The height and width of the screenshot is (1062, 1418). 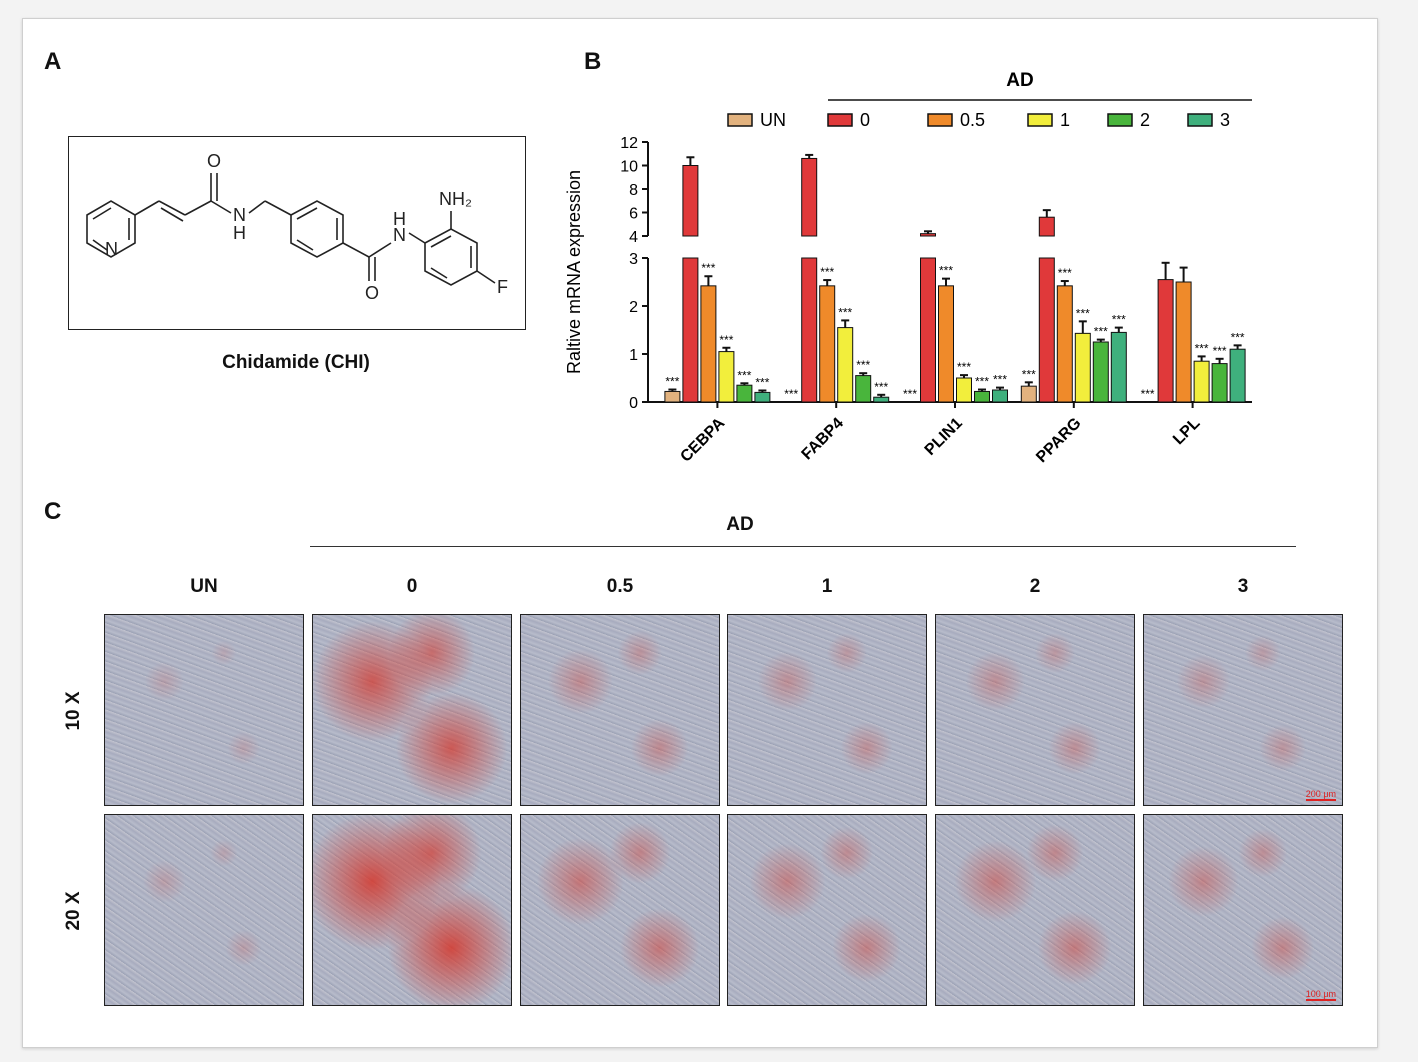 What do you see at coordinates (297, 227) in the screenshot?
I see `structure-drawing: N O N H H N O NH₂ F` at bounding box center [297, 227].